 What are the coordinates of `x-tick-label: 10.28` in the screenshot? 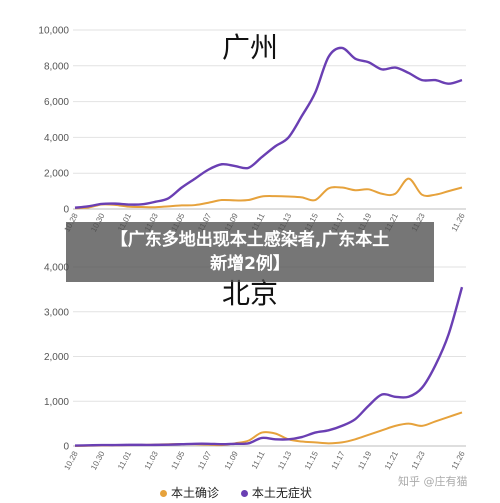 It's located at (71, 460).